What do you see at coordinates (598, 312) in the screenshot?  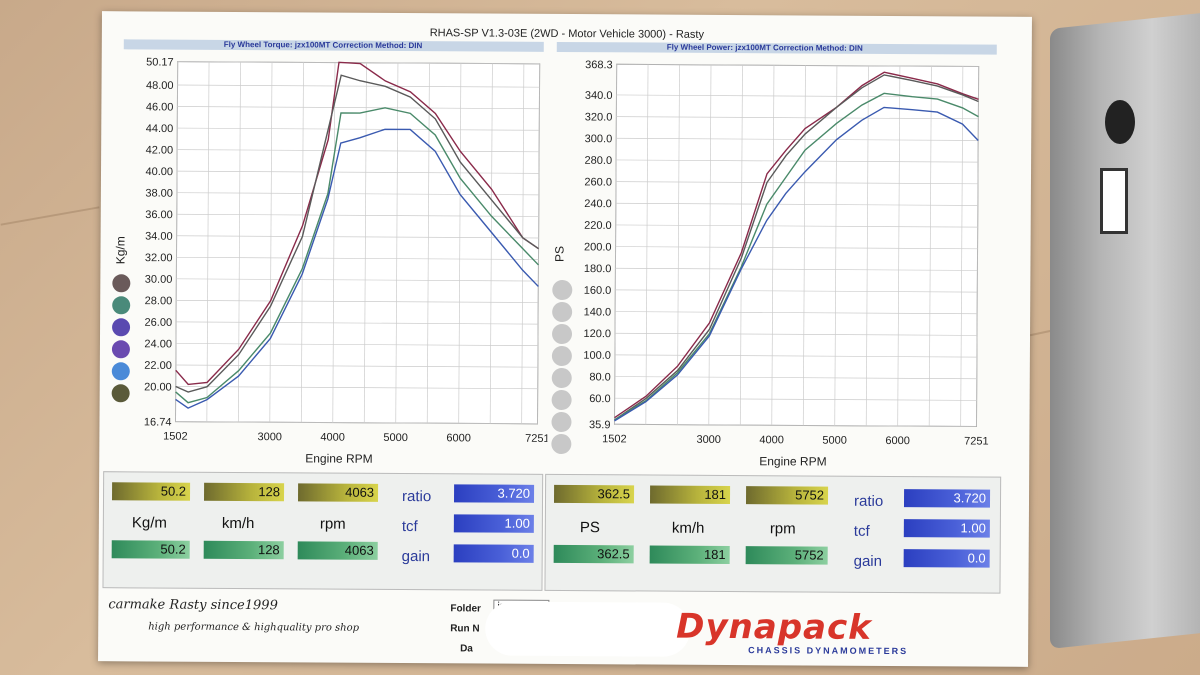 I see `ytick-label: 140.0` at bounding box center [598, 312].